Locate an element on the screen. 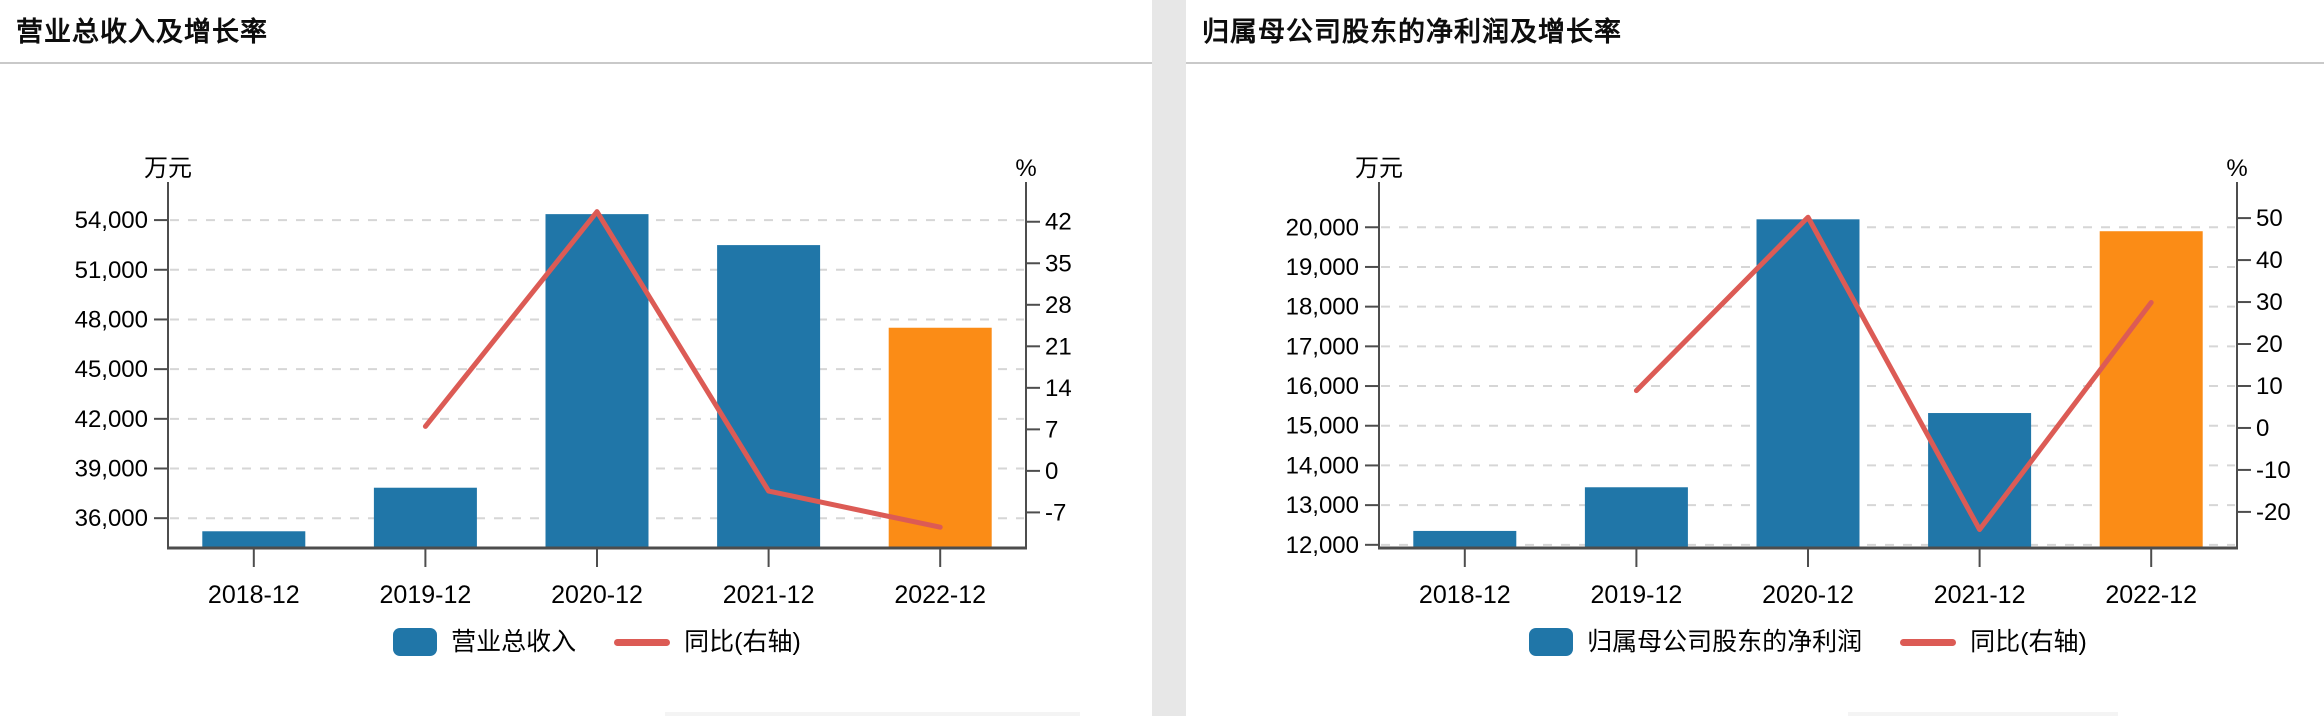 The width and height of the screenshot is (2324, 716). left-tick-label: 17,000 is located at coordinates (1322, 346).